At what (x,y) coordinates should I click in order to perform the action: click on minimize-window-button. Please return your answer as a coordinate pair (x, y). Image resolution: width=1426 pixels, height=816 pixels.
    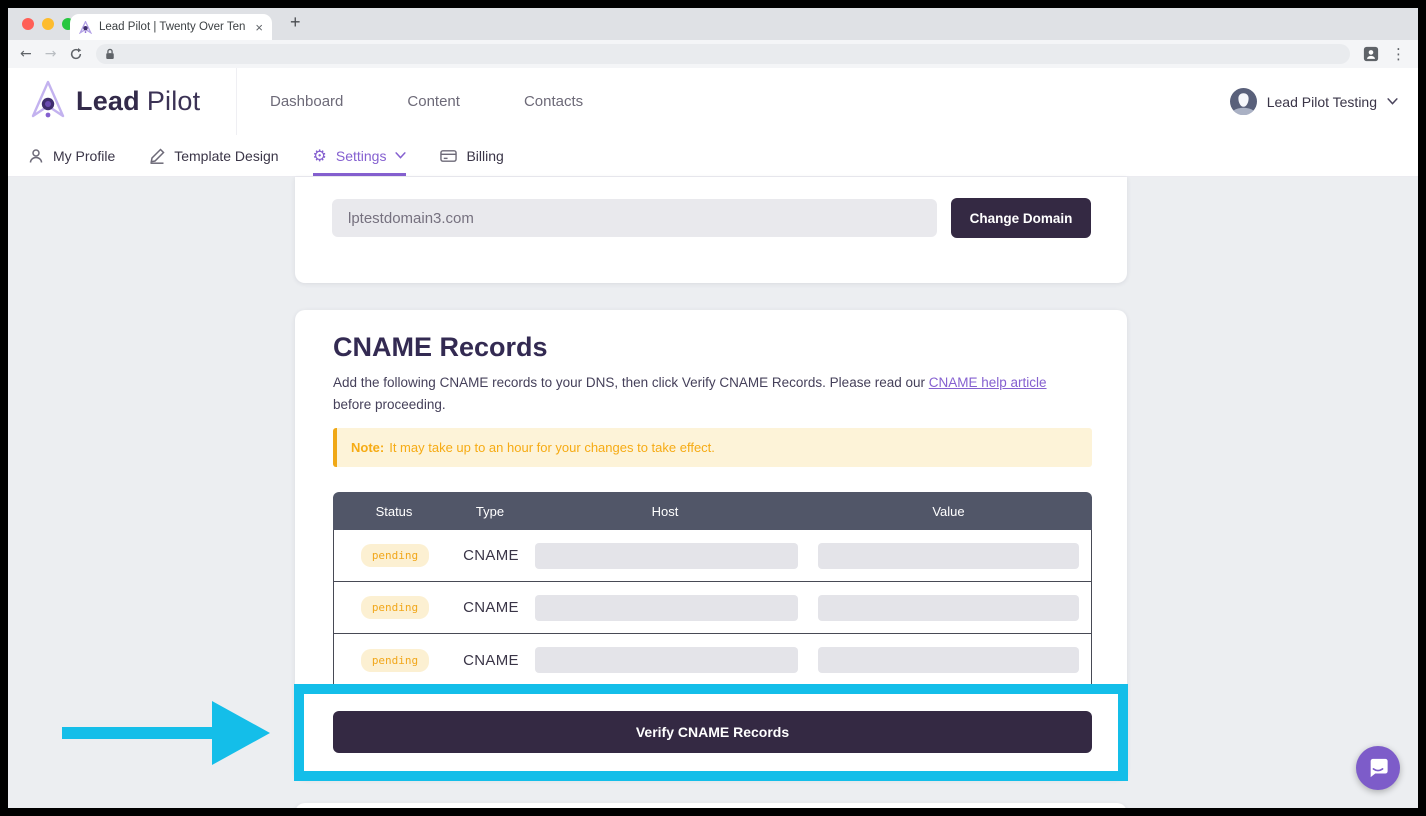
    Looking at the image, I should click on (48, 24).